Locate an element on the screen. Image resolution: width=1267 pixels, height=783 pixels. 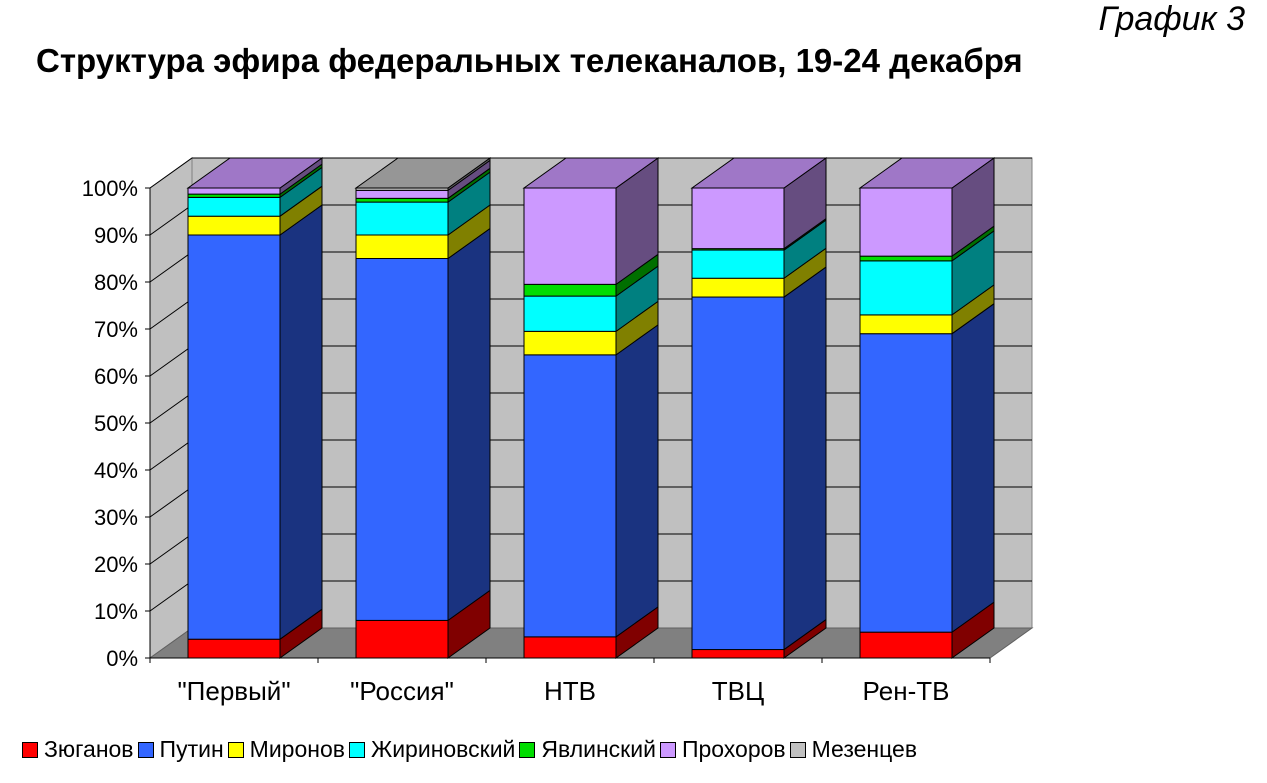
x-category-label: НТВ is located at coordinates (570, 691).